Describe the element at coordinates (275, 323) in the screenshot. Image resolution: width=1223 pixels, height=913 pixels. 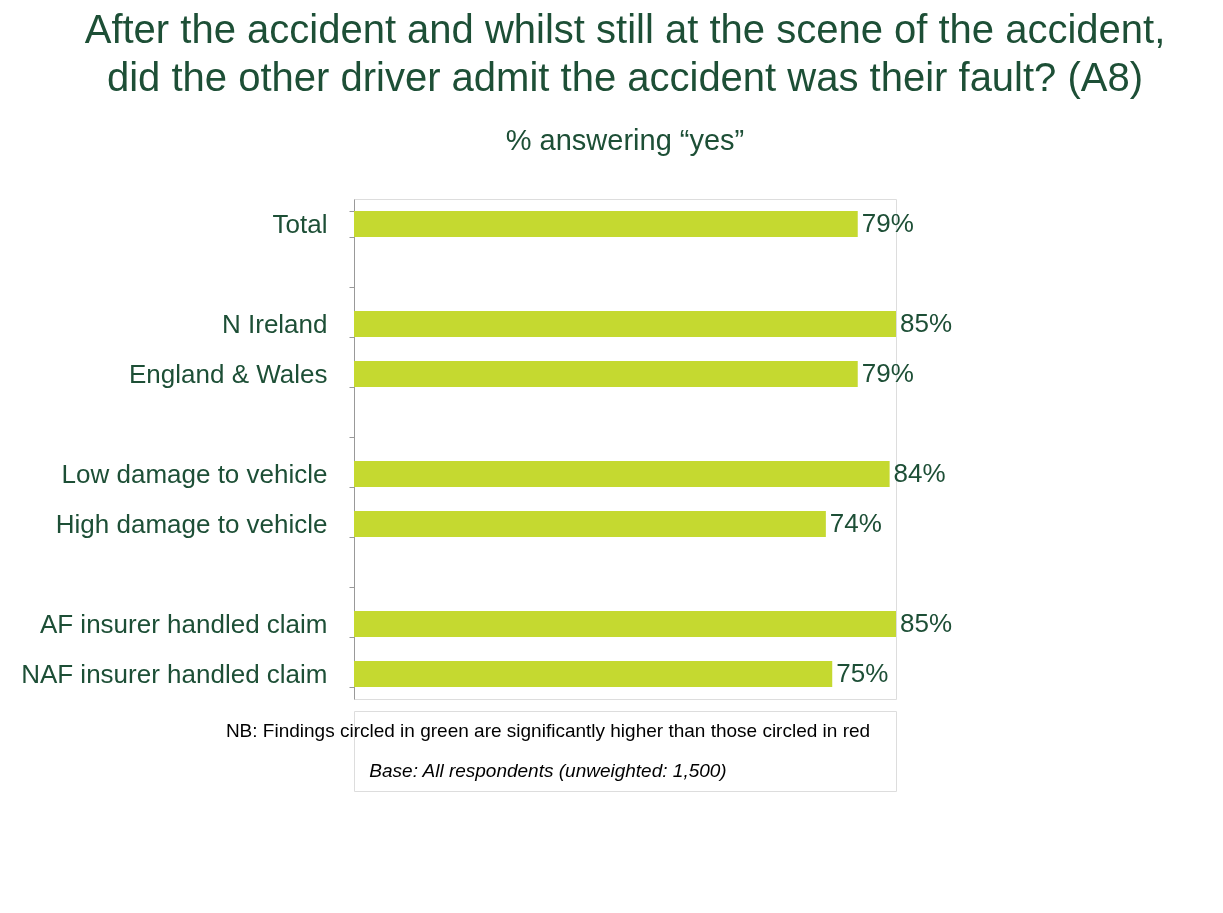
I see `y-tick-label: N Ireland` at that location.